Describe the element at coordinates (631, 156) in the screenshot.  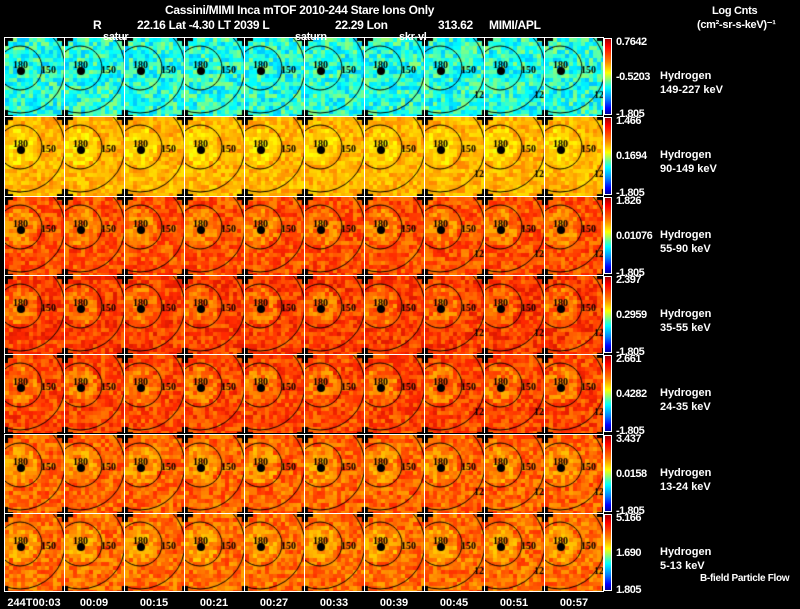
I see `colorbar-mid-label: 0.1694` at that location.